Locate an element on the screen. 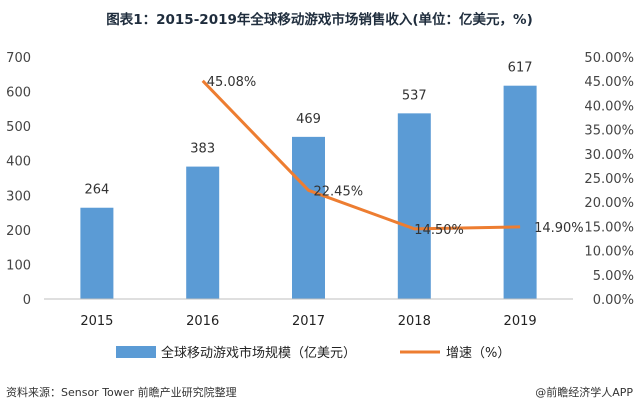 Image resolution: width=639 pixels, height=409 pixels. y-right-tick-label: 0.00% is located at coordinates (613, 300).